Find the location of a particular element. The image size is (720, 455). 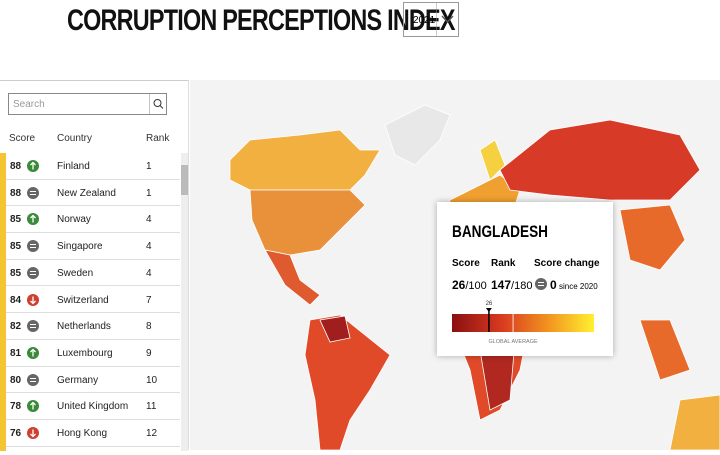

score-value: 26 is located at coordinates (459, 285).